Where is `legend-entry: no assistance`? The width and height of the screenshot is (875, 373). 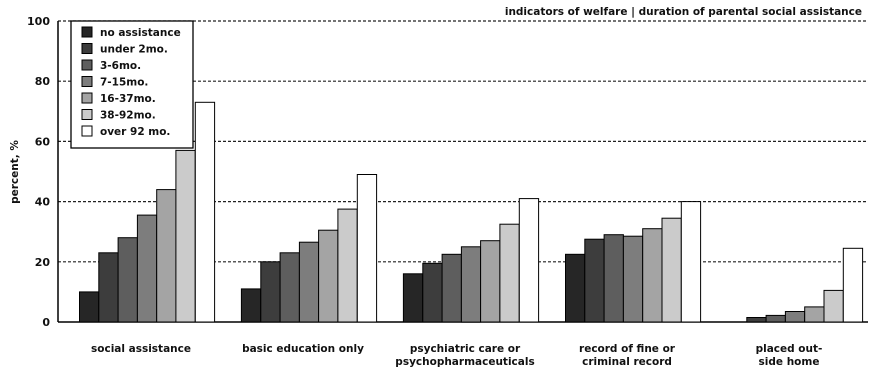
legend-entry: no assistance is located at coordinates (140, 33).